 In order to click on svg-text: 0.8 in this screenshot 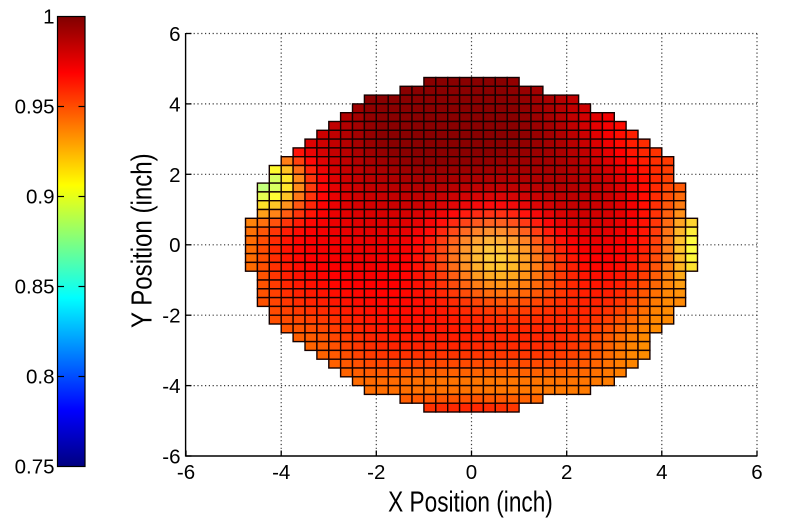, I will do `click(40, 377)`.